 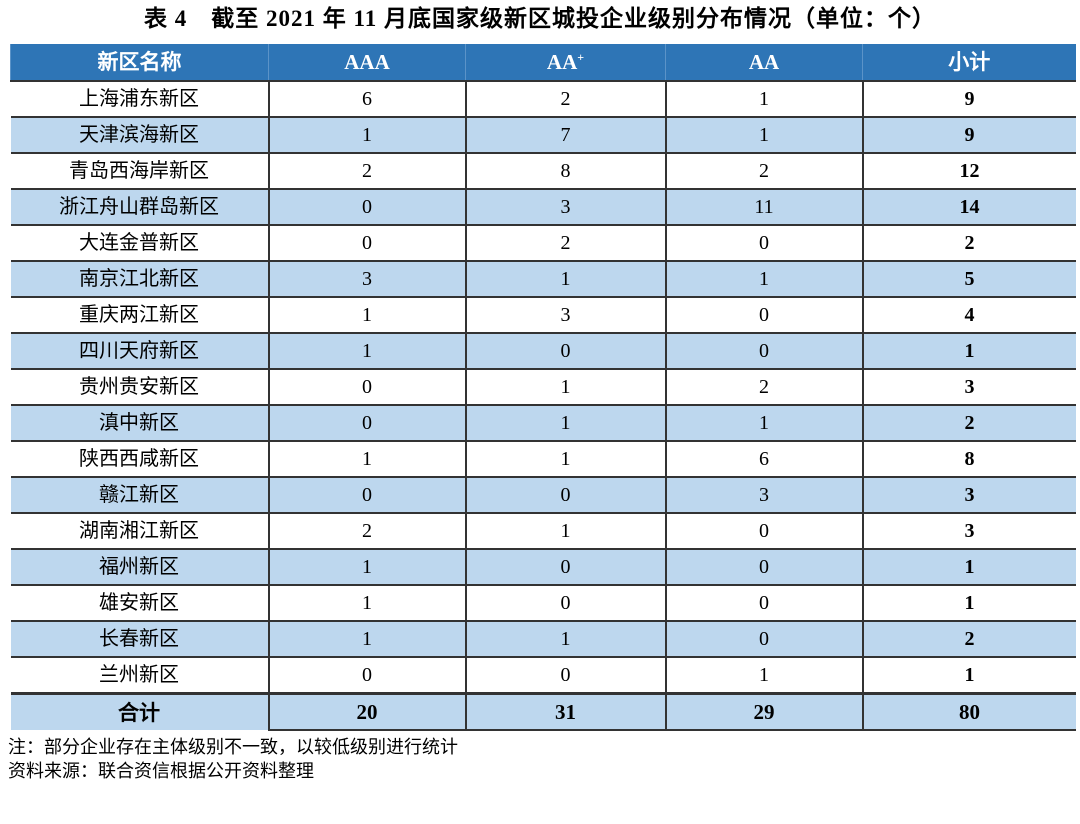 What do you see at coordinates (139, 494) in the screenshot?
I see `region-name-cell: 赣江新区` at bounding box center [139, 494].